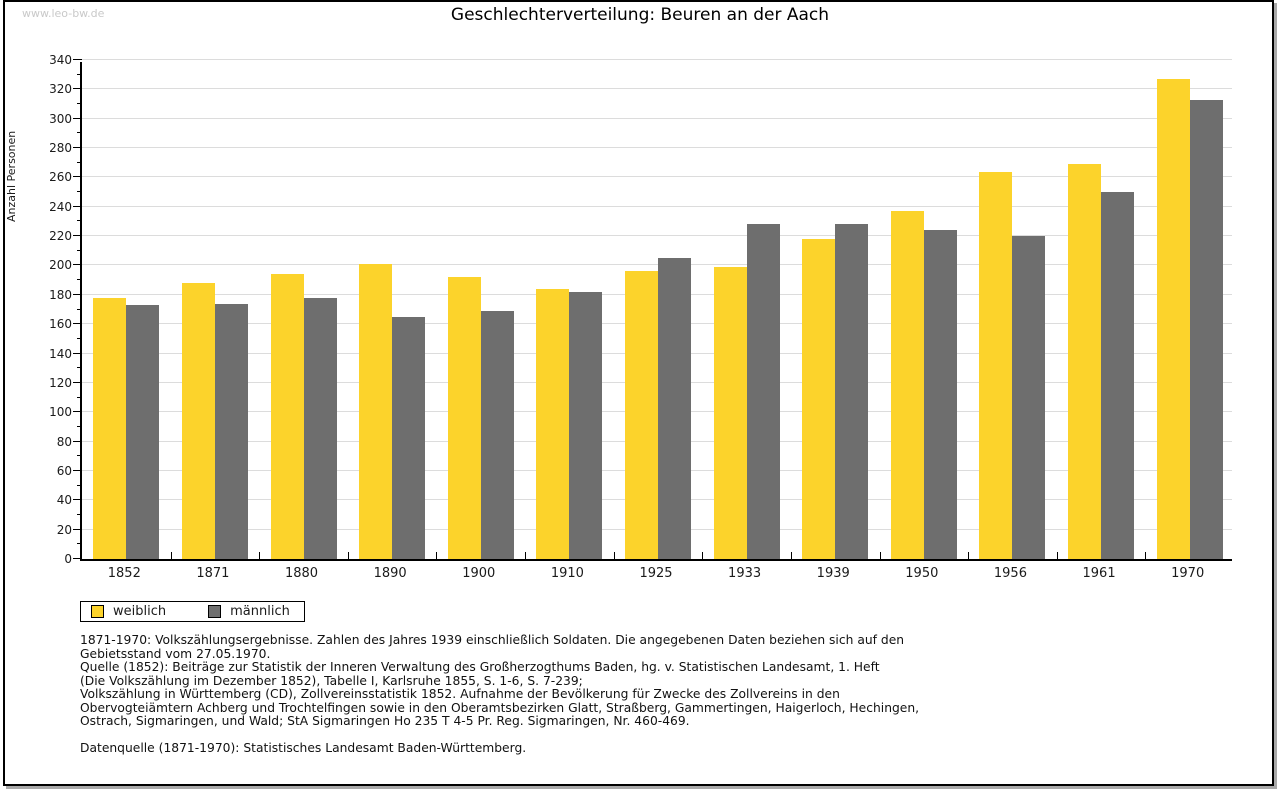 The width and height of the screenshot is (1280, 791). Describe the element at coordinates (1188, 573) in the screenshot. I see `x-label-1970: 1970` at that location.